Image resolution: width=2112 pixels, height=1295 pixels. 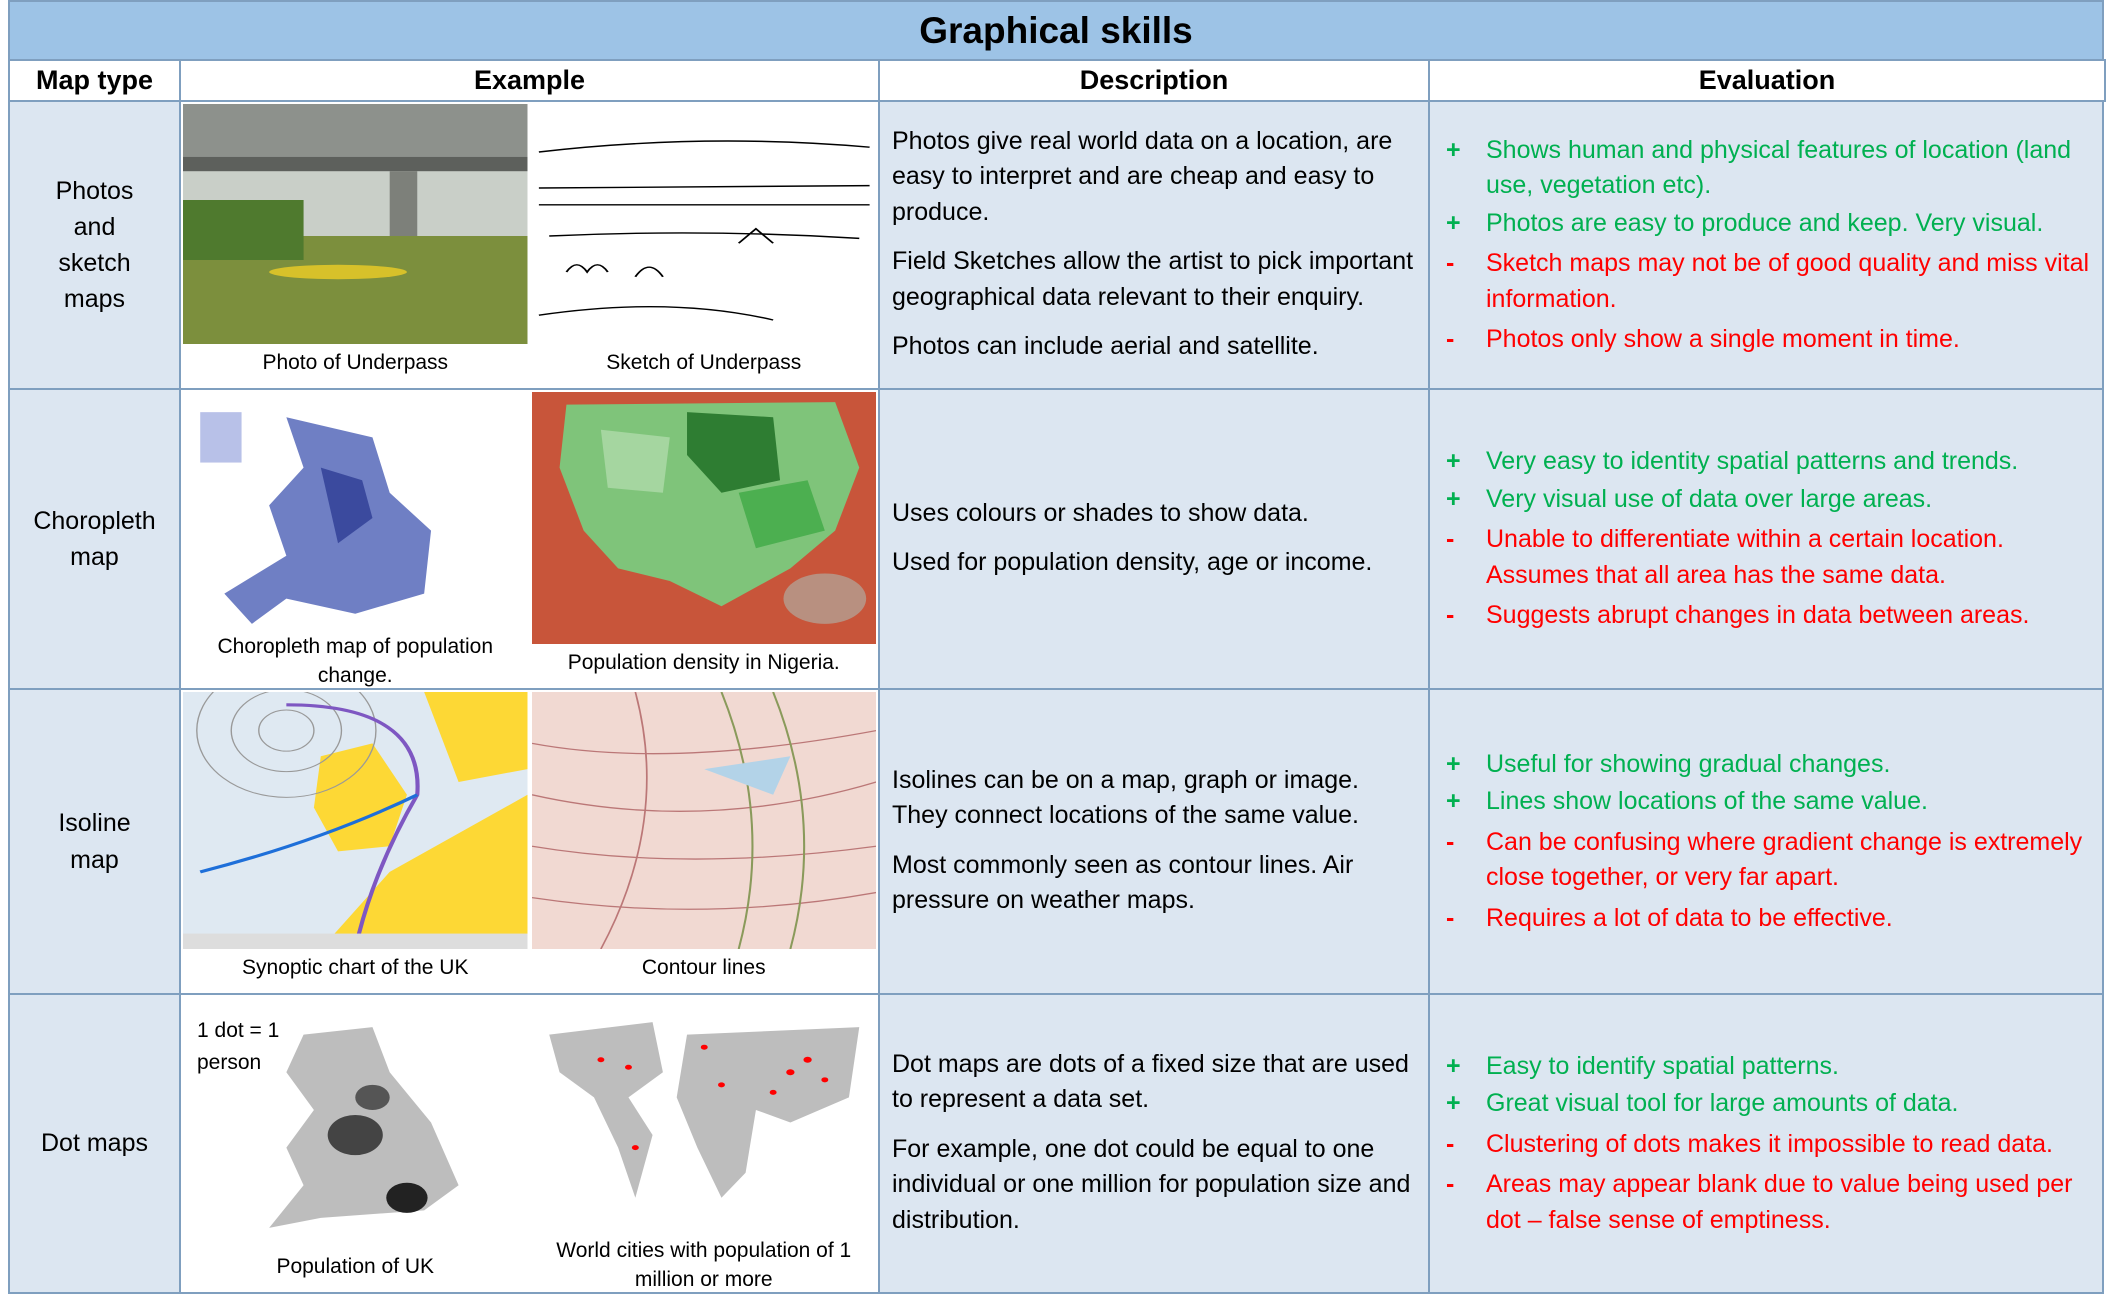 What do you see at coordinates (703, 967) in the screenshot?
I see `image-caption: Contour lines` at bounding box center [703, 967].